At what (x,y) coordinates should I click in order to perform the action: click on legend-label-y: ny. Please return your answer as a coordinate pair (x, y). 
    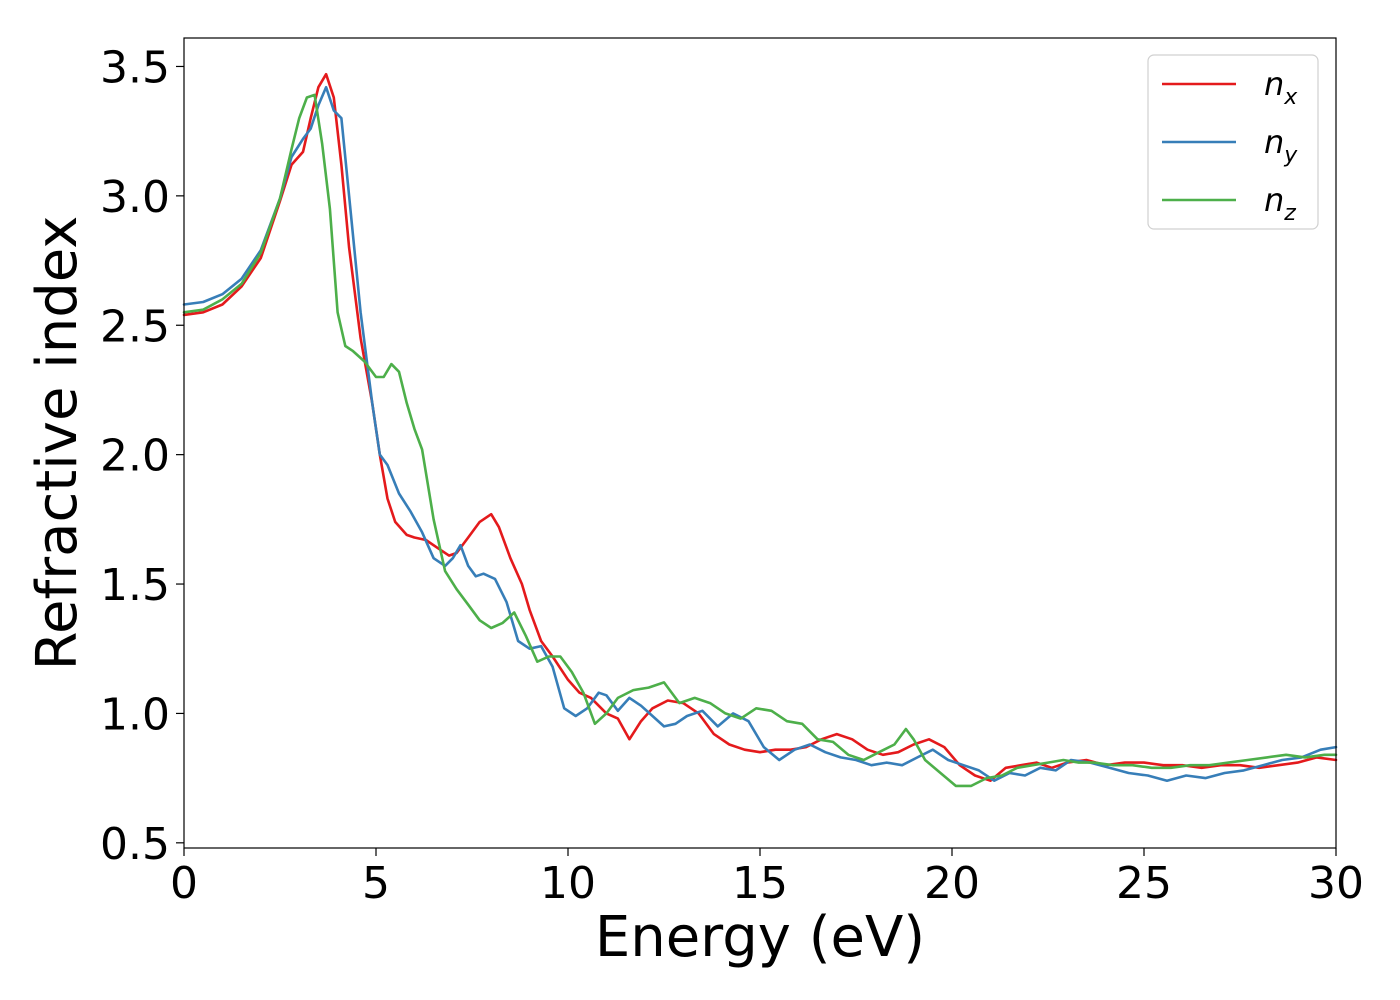
    Looking at the image, I should click on (1281, 145).